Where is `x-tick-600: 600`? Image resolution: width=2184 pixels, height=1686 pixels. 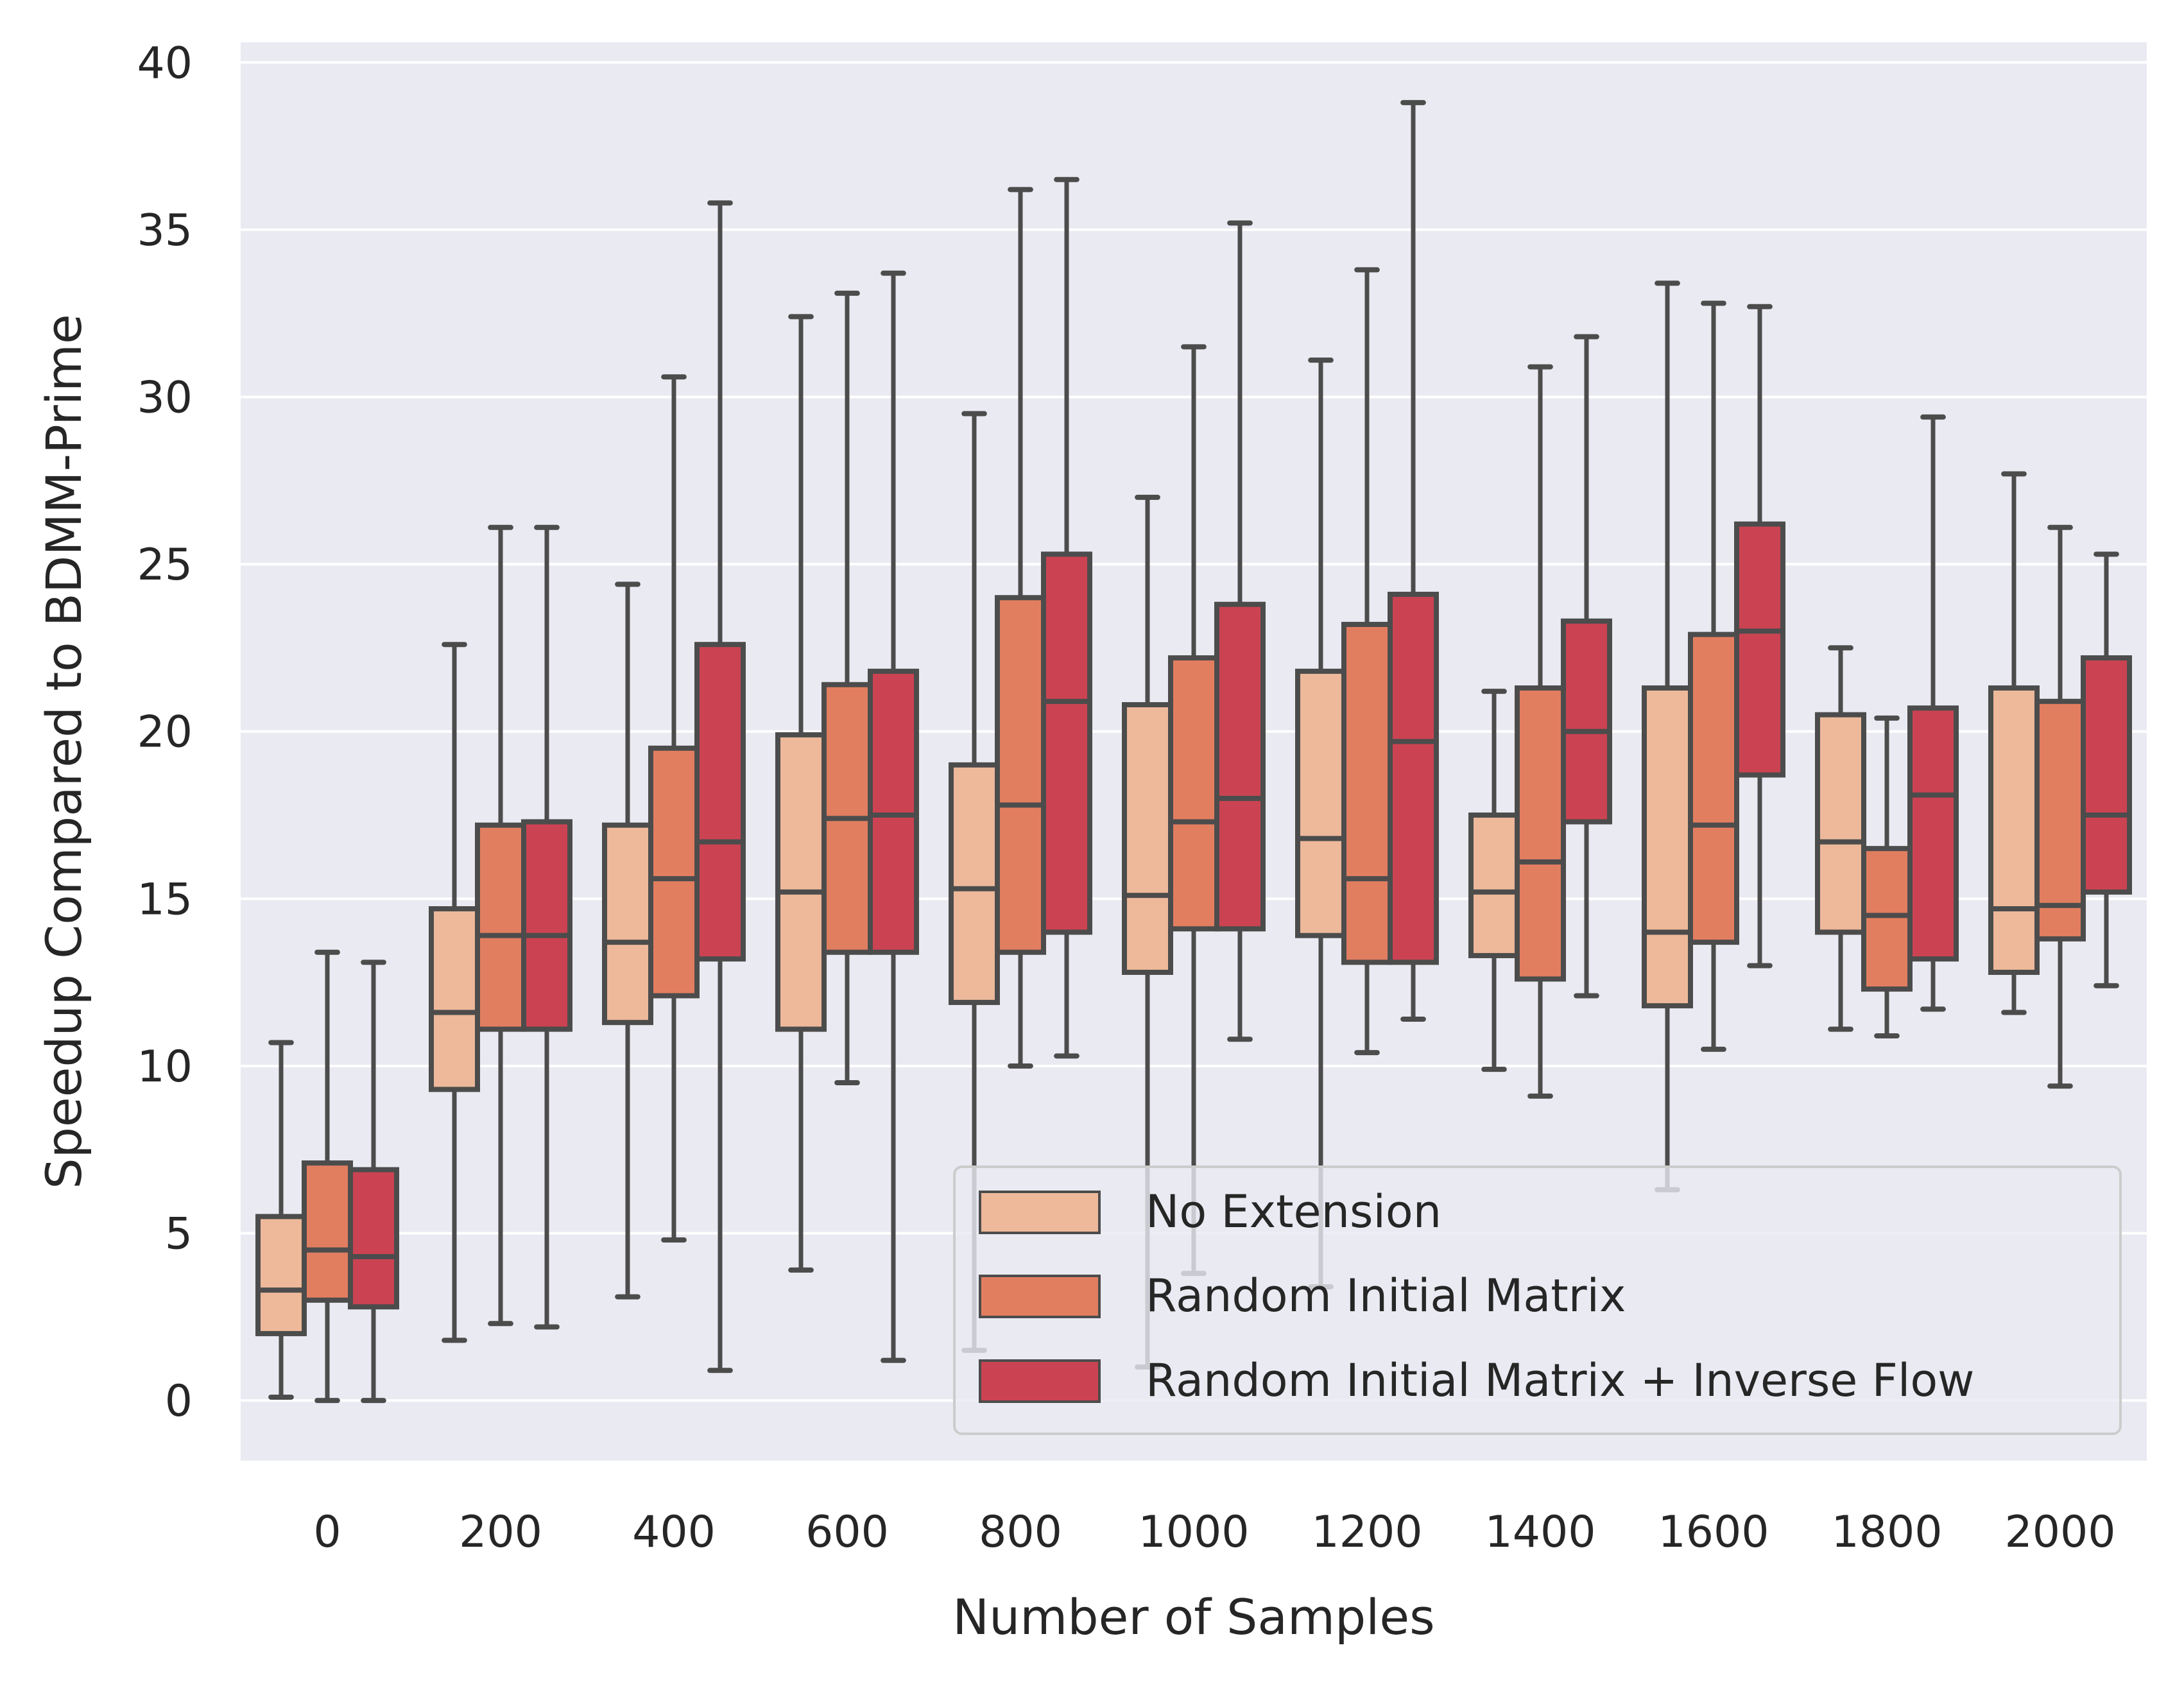 x-tick-600: 600 is located at coordinates (847, 1532).